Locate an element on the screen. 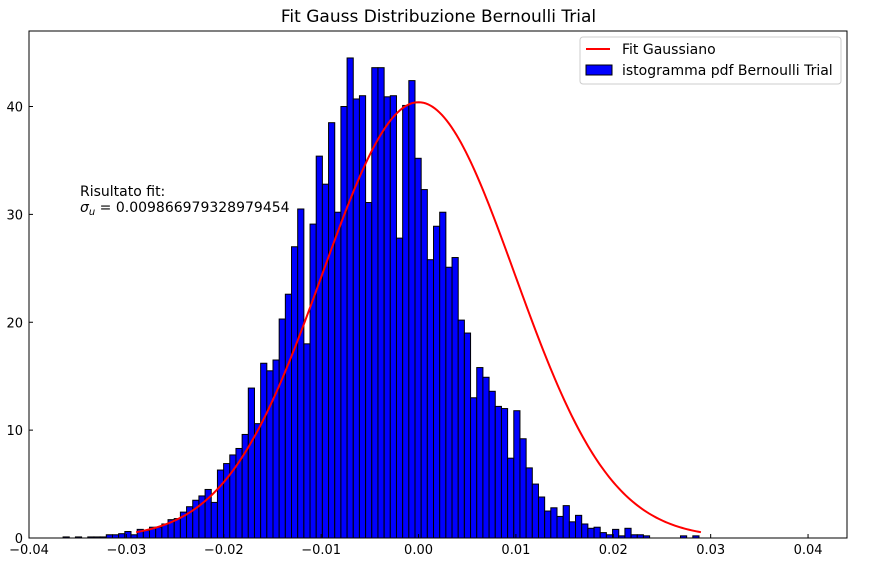 The width and height of the screenshot is (877, 563). y-tick-label: 10 is located at coordinates (14, 431).